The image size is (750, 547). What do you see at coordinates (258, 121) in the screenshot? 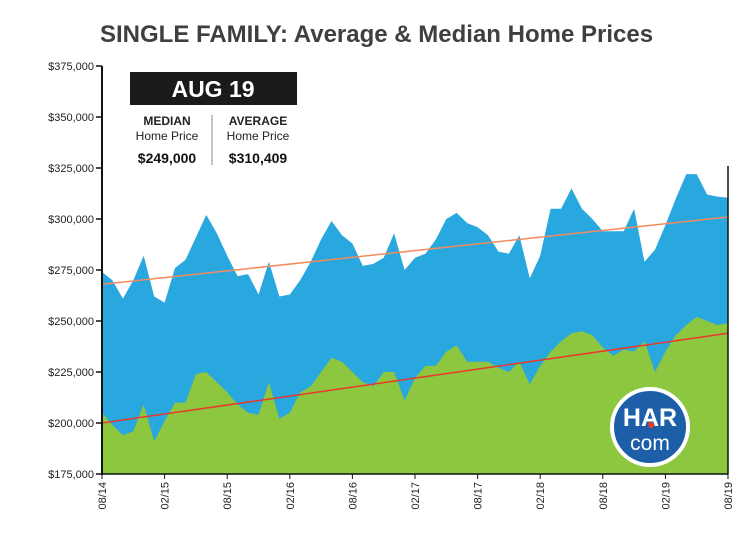
I see `average-label-1: AVERAGE` at bounding box center [258, 121].